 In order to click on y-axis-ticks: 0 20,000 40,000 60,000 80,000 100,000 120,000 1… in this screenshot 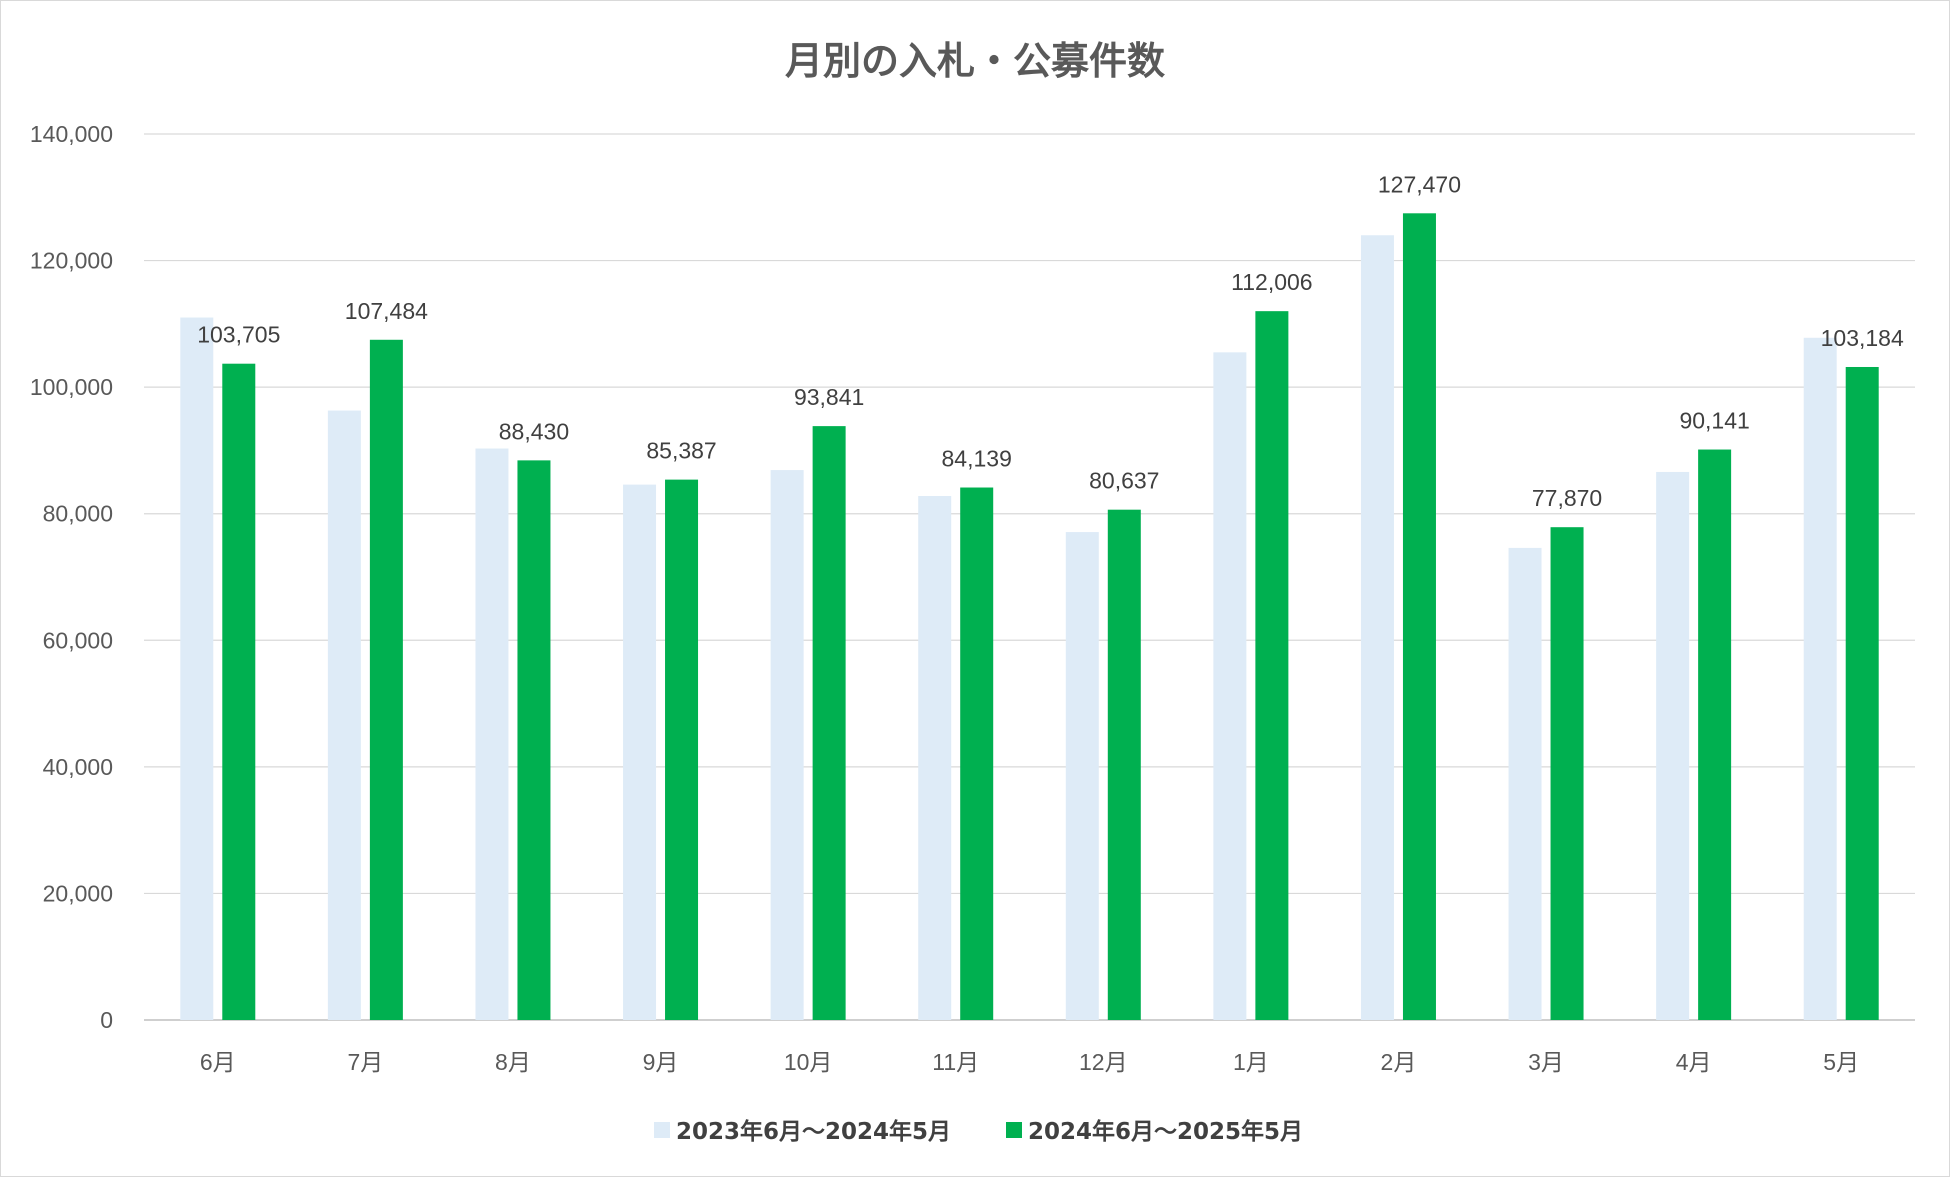, I will do `click(71, 577)`.